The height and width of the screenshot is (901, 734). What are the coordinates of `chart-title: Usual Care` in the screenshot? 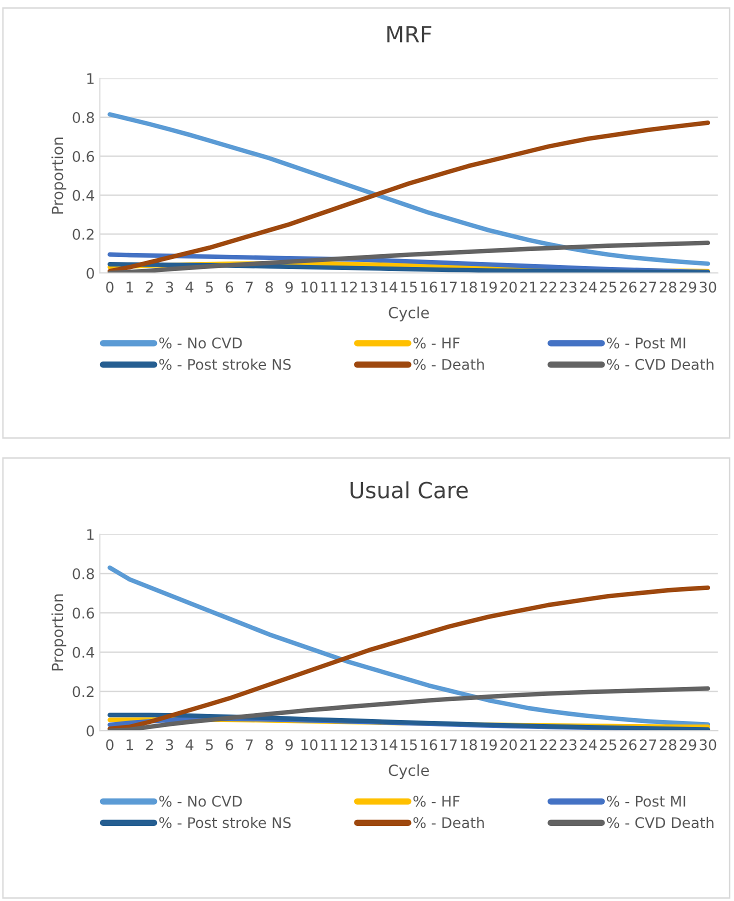 It's located at (409, 489).